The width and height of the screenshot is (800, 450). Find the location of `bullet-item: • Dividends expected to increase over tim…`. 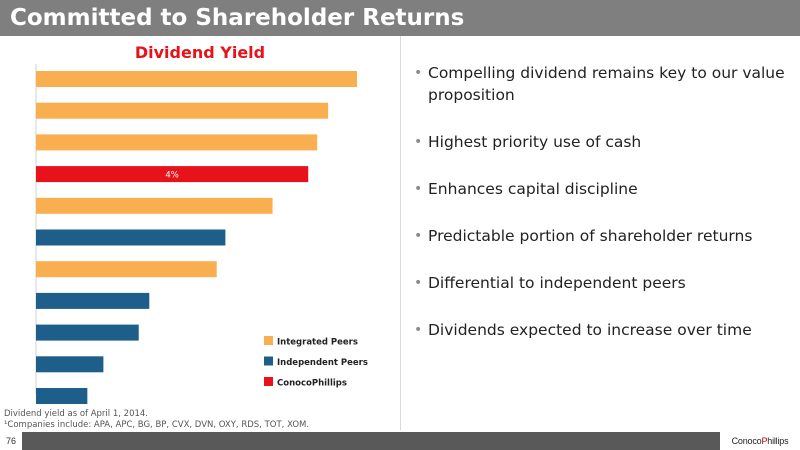

bullet-item: • Dividends expected to increase over tim… is located at coordinates (602, 330).